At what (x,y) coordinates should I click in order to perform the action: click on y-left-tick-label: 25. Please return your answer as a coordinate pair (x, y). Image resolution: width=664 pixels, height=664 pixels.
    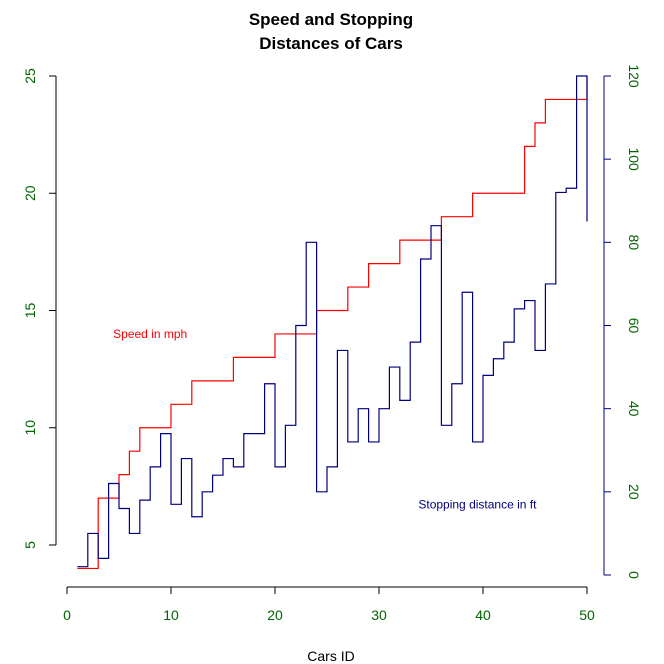
    Looking at the image, I should click on (30, 76).